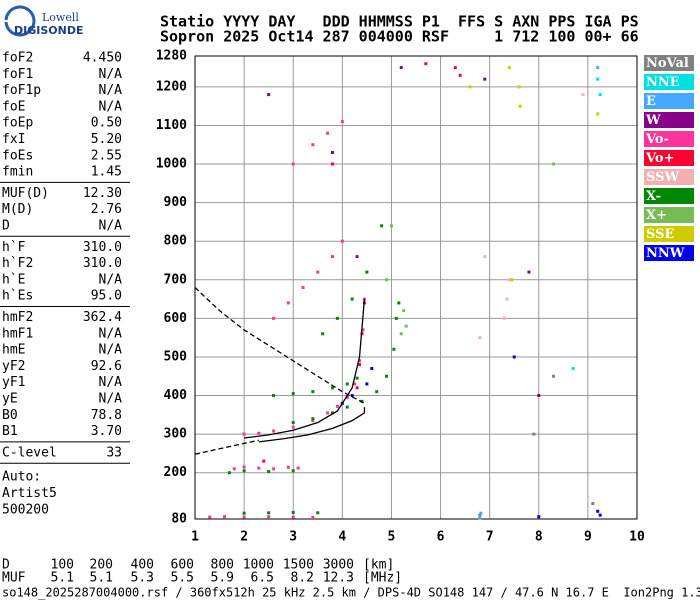  What do you see at coordinates (17, 296) in the screenshot?
I see `param-name: h`Es` at bounding box center [17, 296].